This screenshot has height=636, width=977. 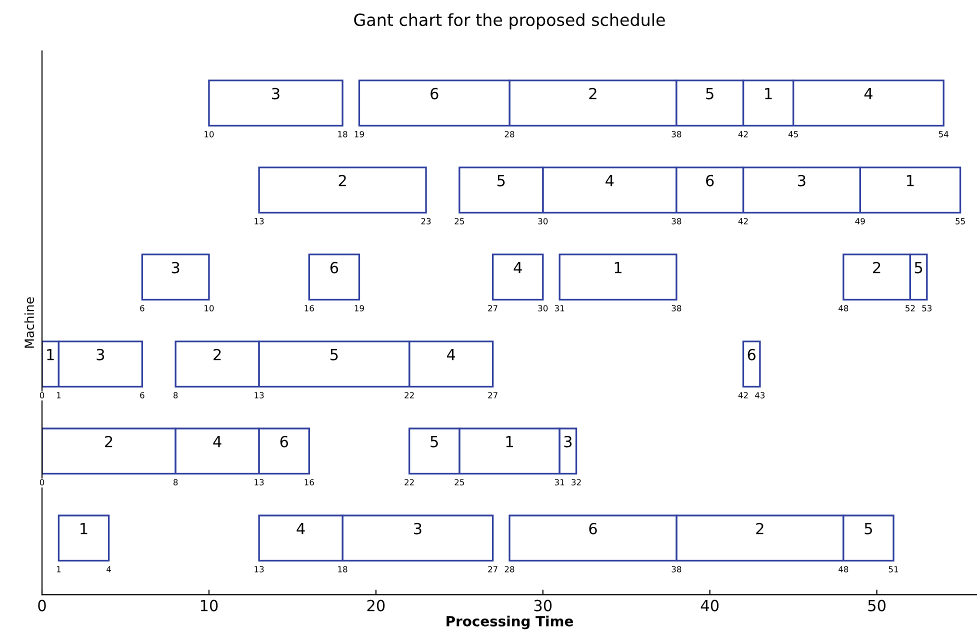 What do you see at coordinates (509, 623) in the screenshot?
I see `x-axis-title: Processing Time` at bounding box center [509, 623].